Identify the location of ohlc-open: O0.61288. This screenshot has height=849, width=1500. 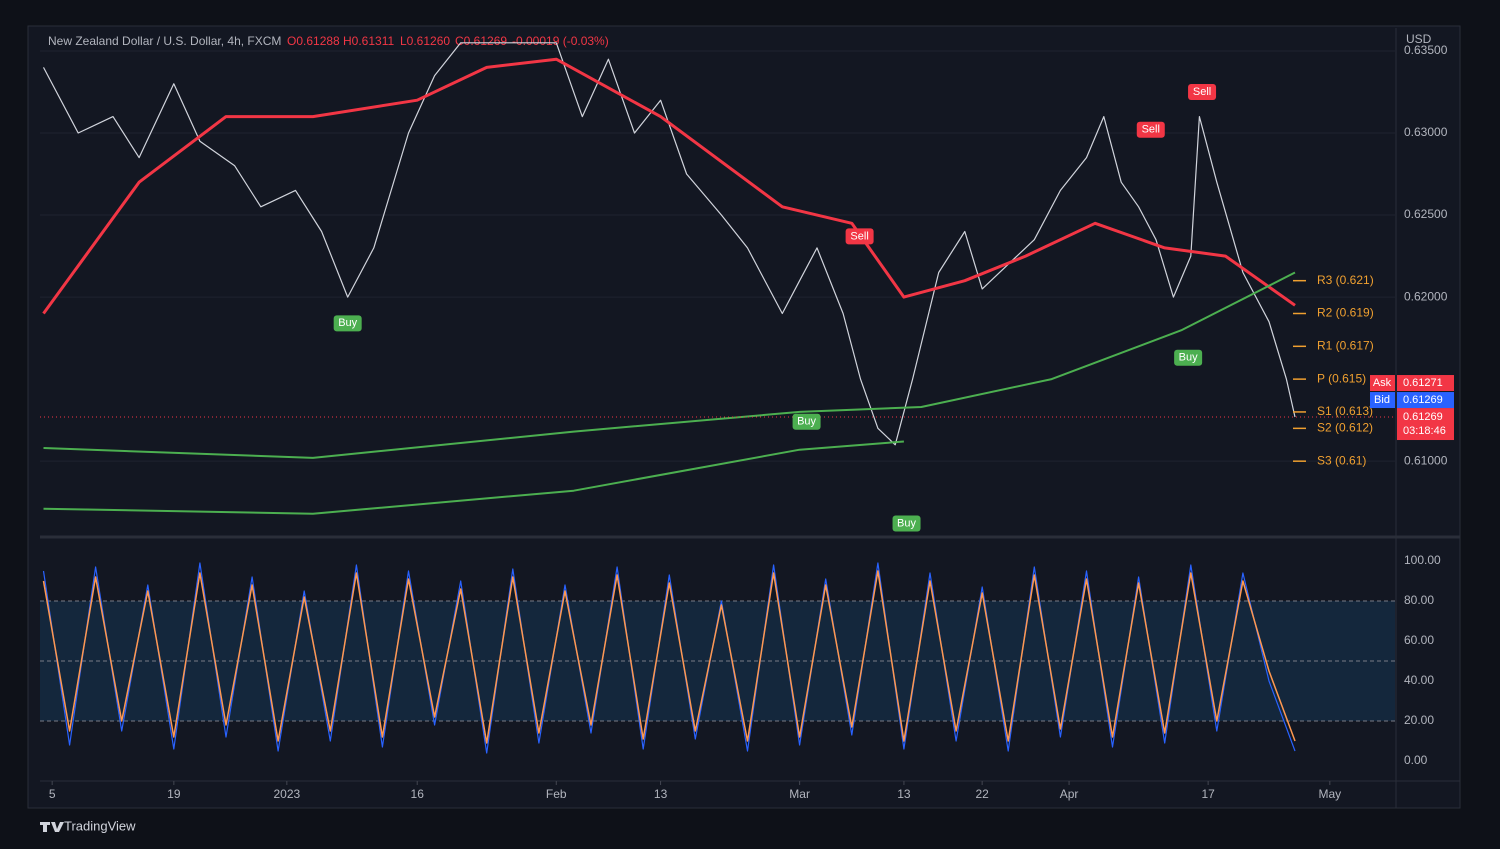
(313, 41).